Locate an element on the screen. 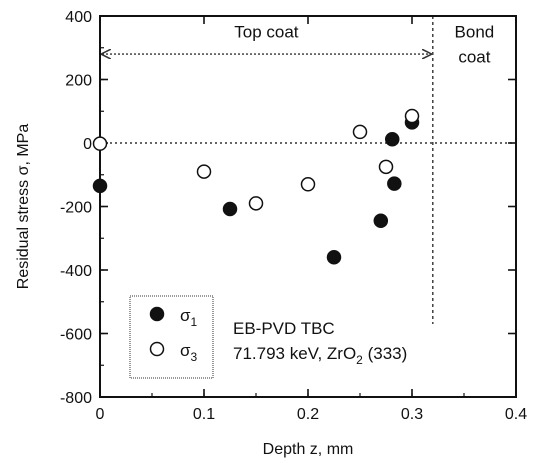 The image size is (536, 463). legend-sigma-1-subscript: 1 is located at coordinates (194, 322).